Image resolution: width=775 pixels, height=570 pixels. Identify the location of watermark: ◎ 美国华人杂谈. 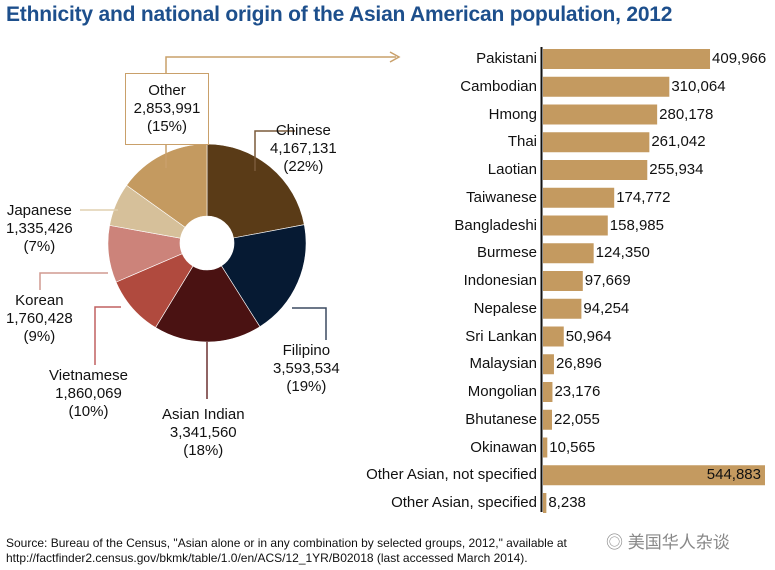
(668, 540).